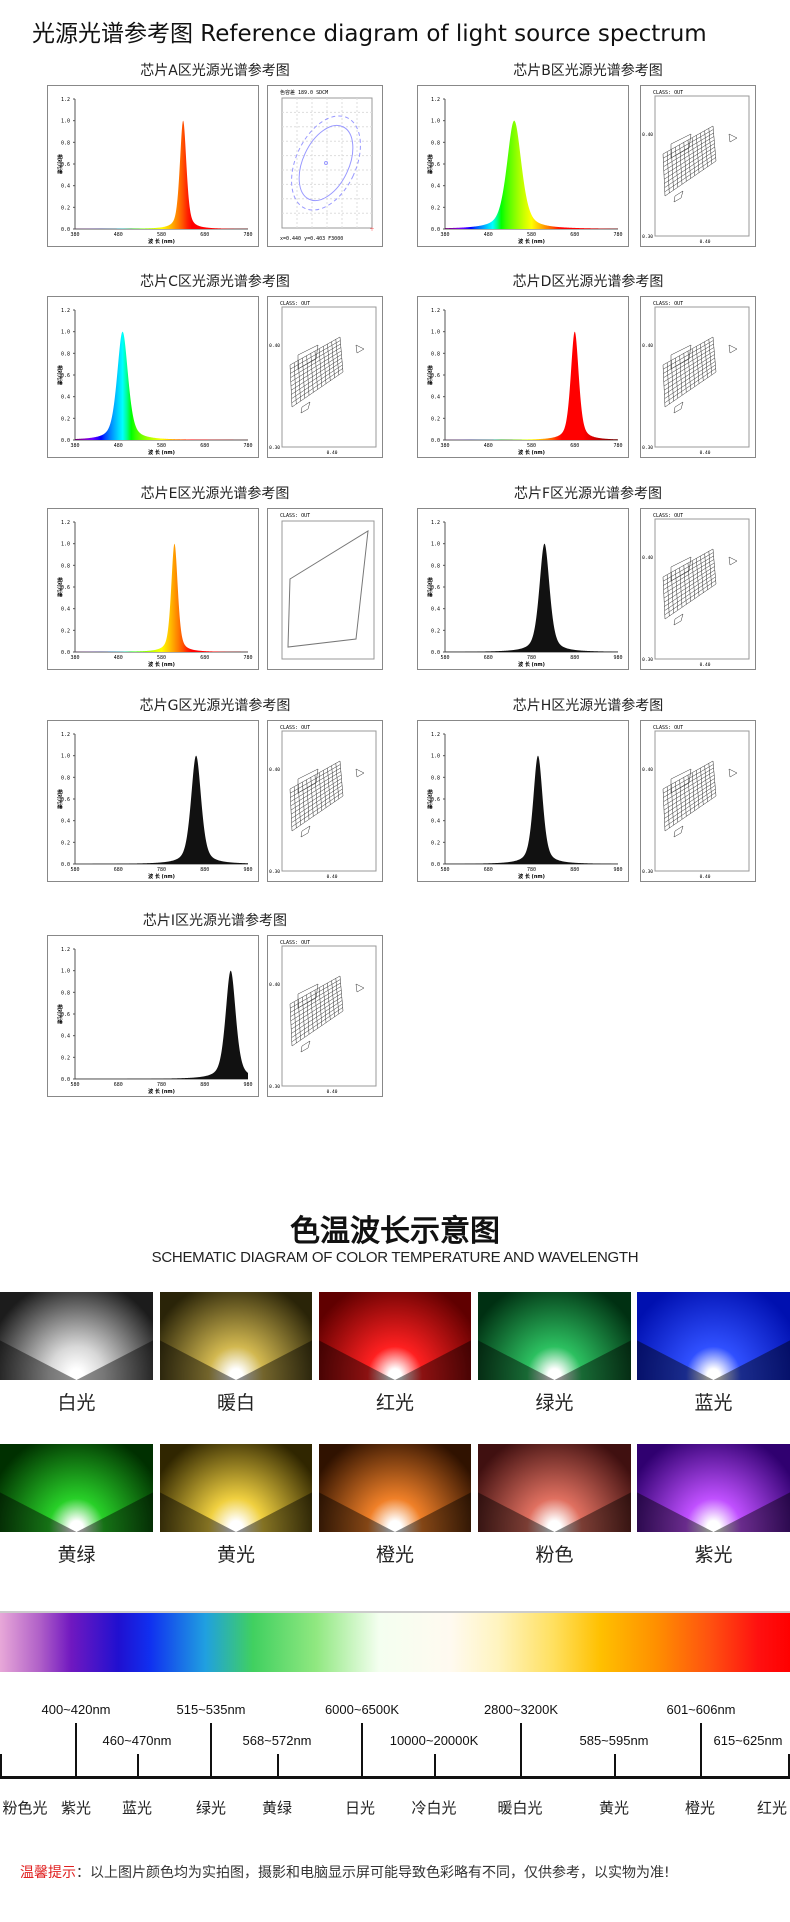 The image size is (790, 1922). Describe the element at coordinates (326, 163) in the screenshot. I see `tolerance-ellipse` at that location.